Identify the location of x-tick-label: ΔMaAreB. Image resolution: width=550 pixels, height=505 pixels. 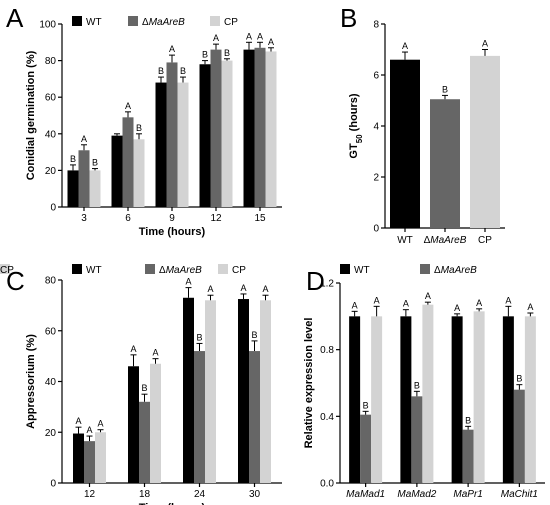
(445, 240).